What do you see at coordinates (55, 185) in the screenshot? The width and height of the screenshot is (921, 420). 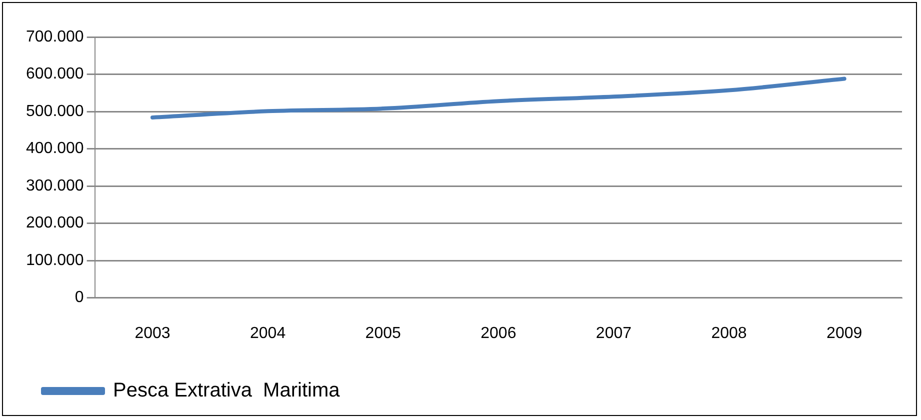 I see `y-tick-label: 300.000` at bounding box center [55, 185].